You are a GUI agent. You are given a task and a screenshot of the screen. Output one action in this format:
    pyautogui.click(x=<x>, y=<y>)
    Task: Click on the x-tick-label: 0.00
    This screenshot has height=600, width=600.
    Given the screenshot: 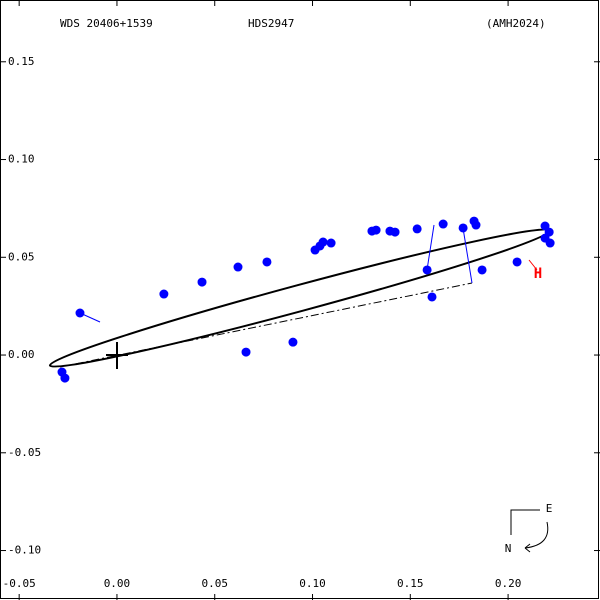 What is the action you would take?
    pyautogui.click(x=117, y=583)
    